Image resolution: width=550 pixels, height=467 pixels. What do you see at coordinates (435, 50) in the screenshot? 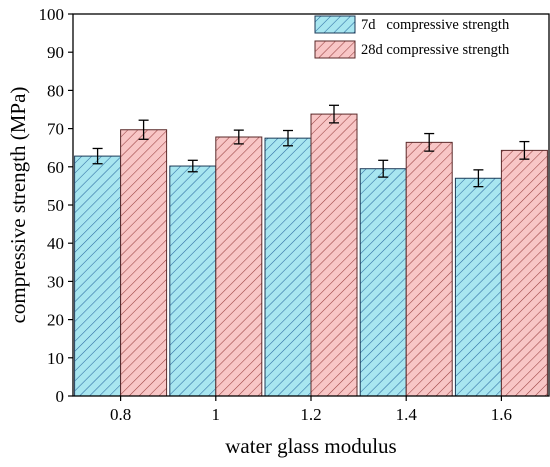
I see `legend-label: 28d compressive strength` at bounding box center [435, 50].